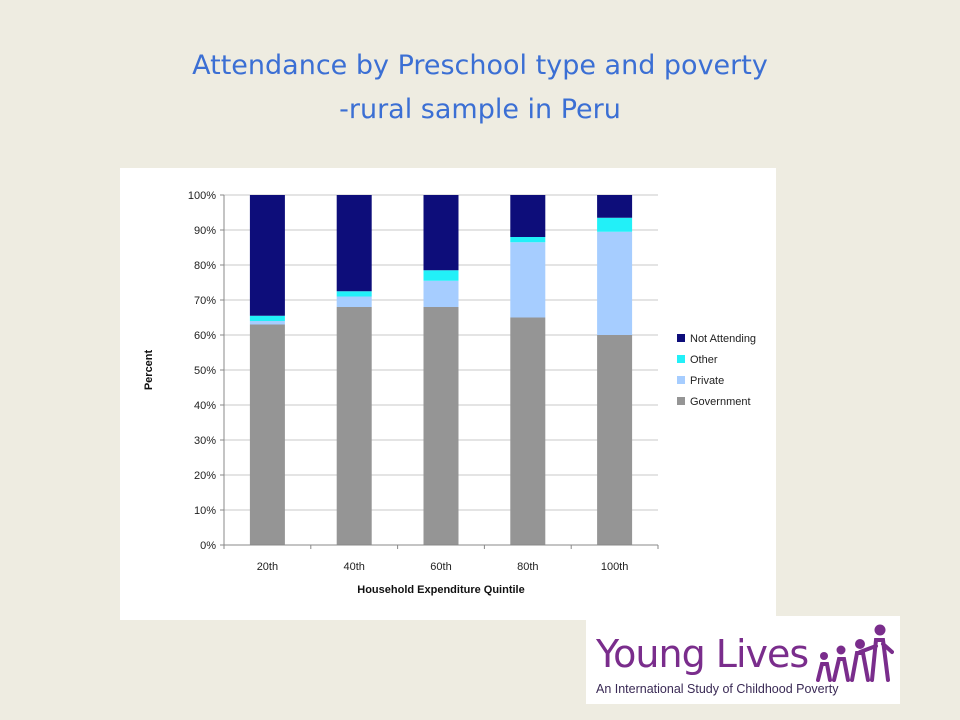  What do you see at coordinates (267, 434) in the screenshot?
I see `bar-government-20th` at bounding box center [267, 434].